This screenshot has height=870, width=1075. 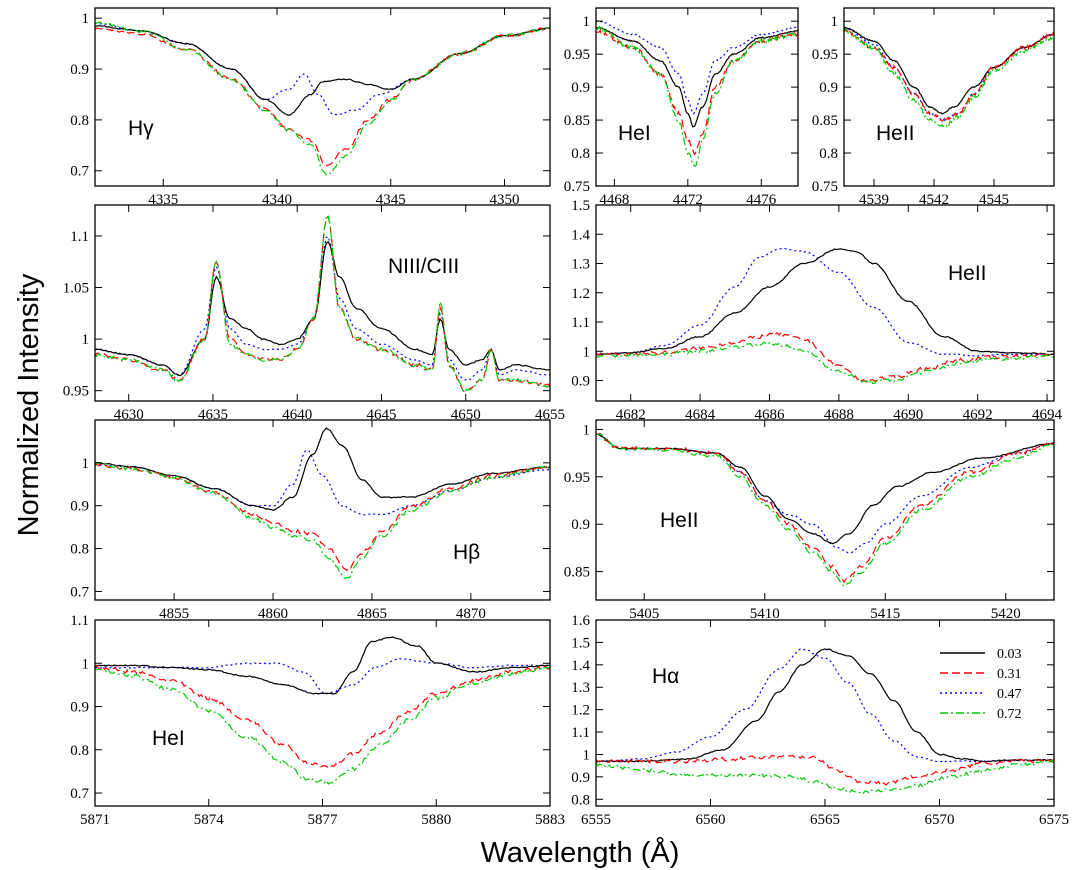 I want to click on panel-1: 4335 4340 4345 4350 0.7 0.8 0.9 1 Hγ, so click(x=310, y=107).